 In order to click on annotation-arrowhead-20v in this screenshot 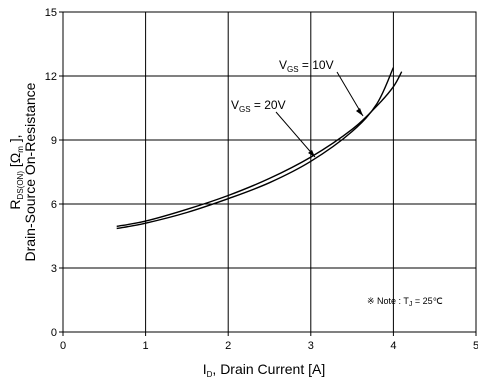, I will do `click(311, 153)`.